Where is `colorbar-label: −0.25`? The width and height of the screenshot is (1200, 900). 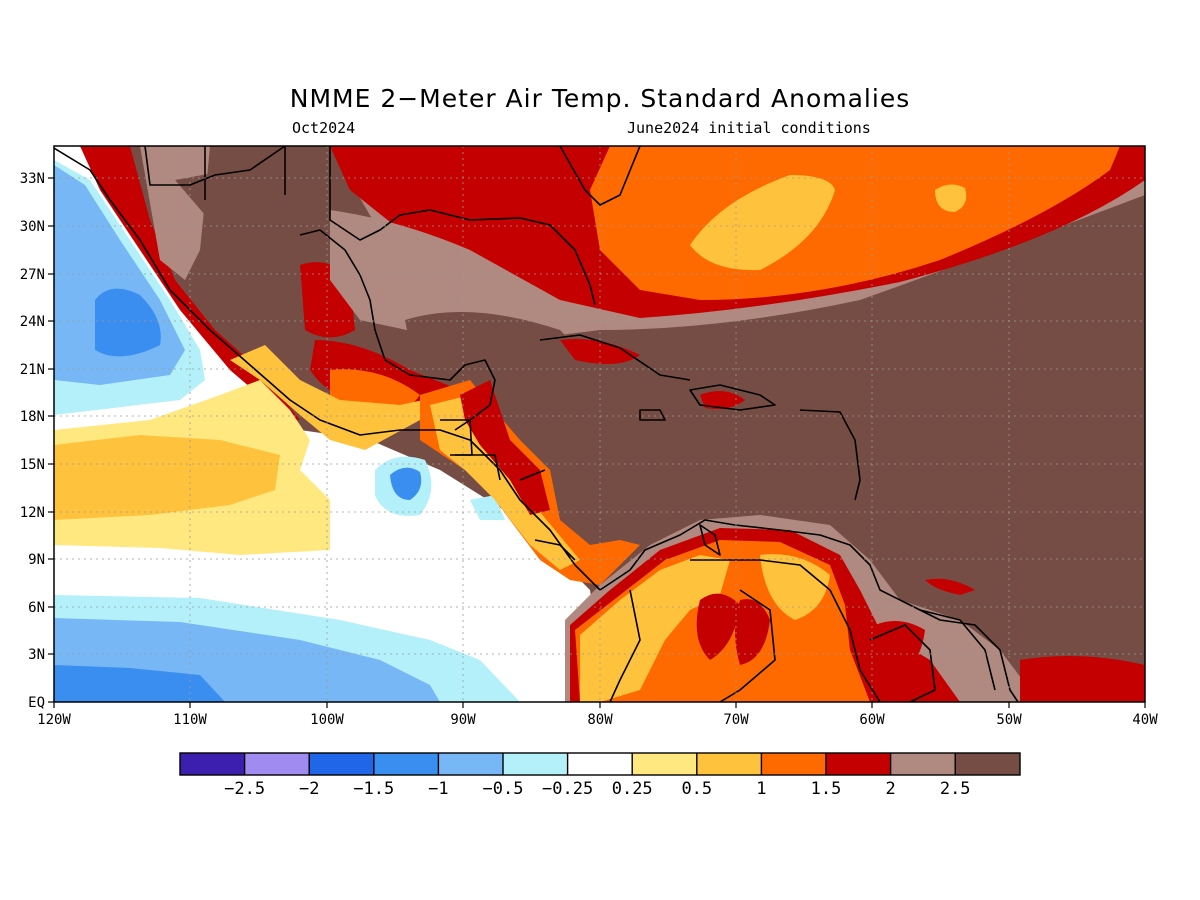 colorbar-label: −0.25 is located at coordinates (567, 789).